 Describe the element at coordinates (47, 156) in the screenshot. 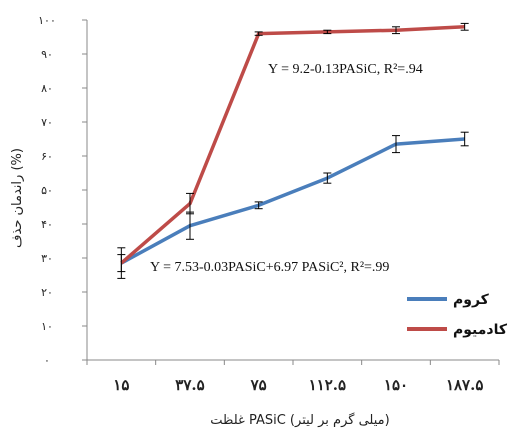

I see `y-tick-label: ۶۰` at that location.